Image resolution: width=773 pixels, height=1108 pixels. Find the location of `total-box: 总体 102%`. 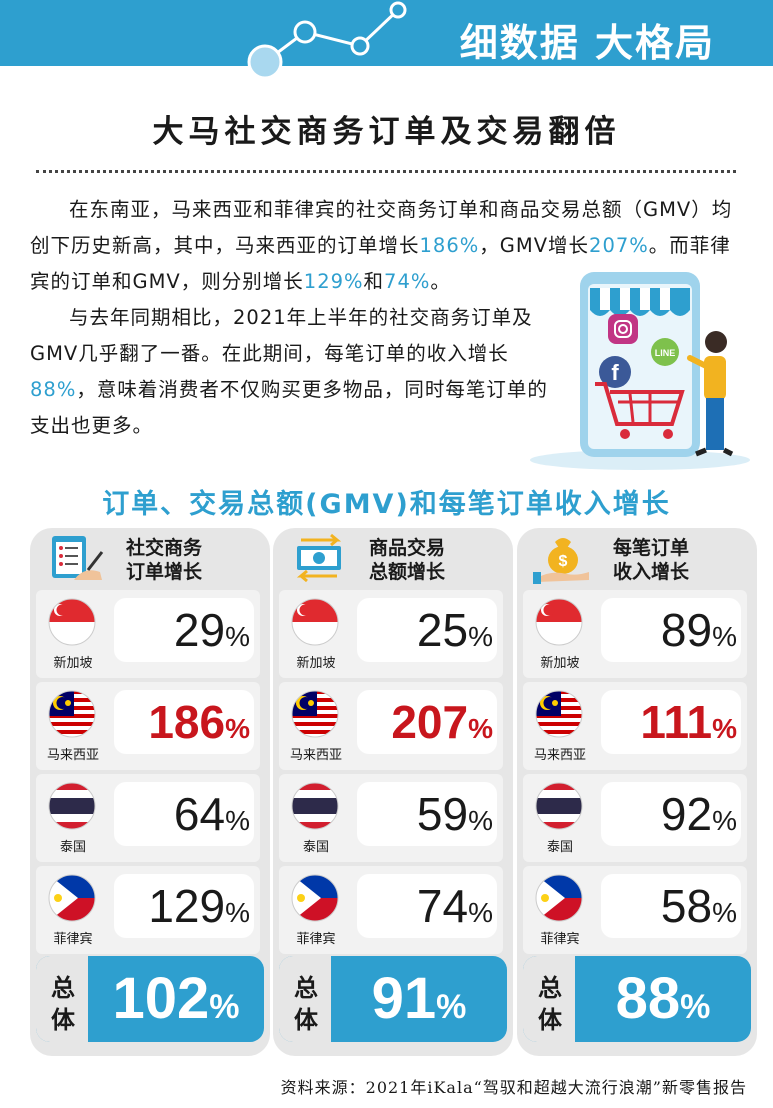

total-box: 总体 102% is located at coordinates (150, 999).